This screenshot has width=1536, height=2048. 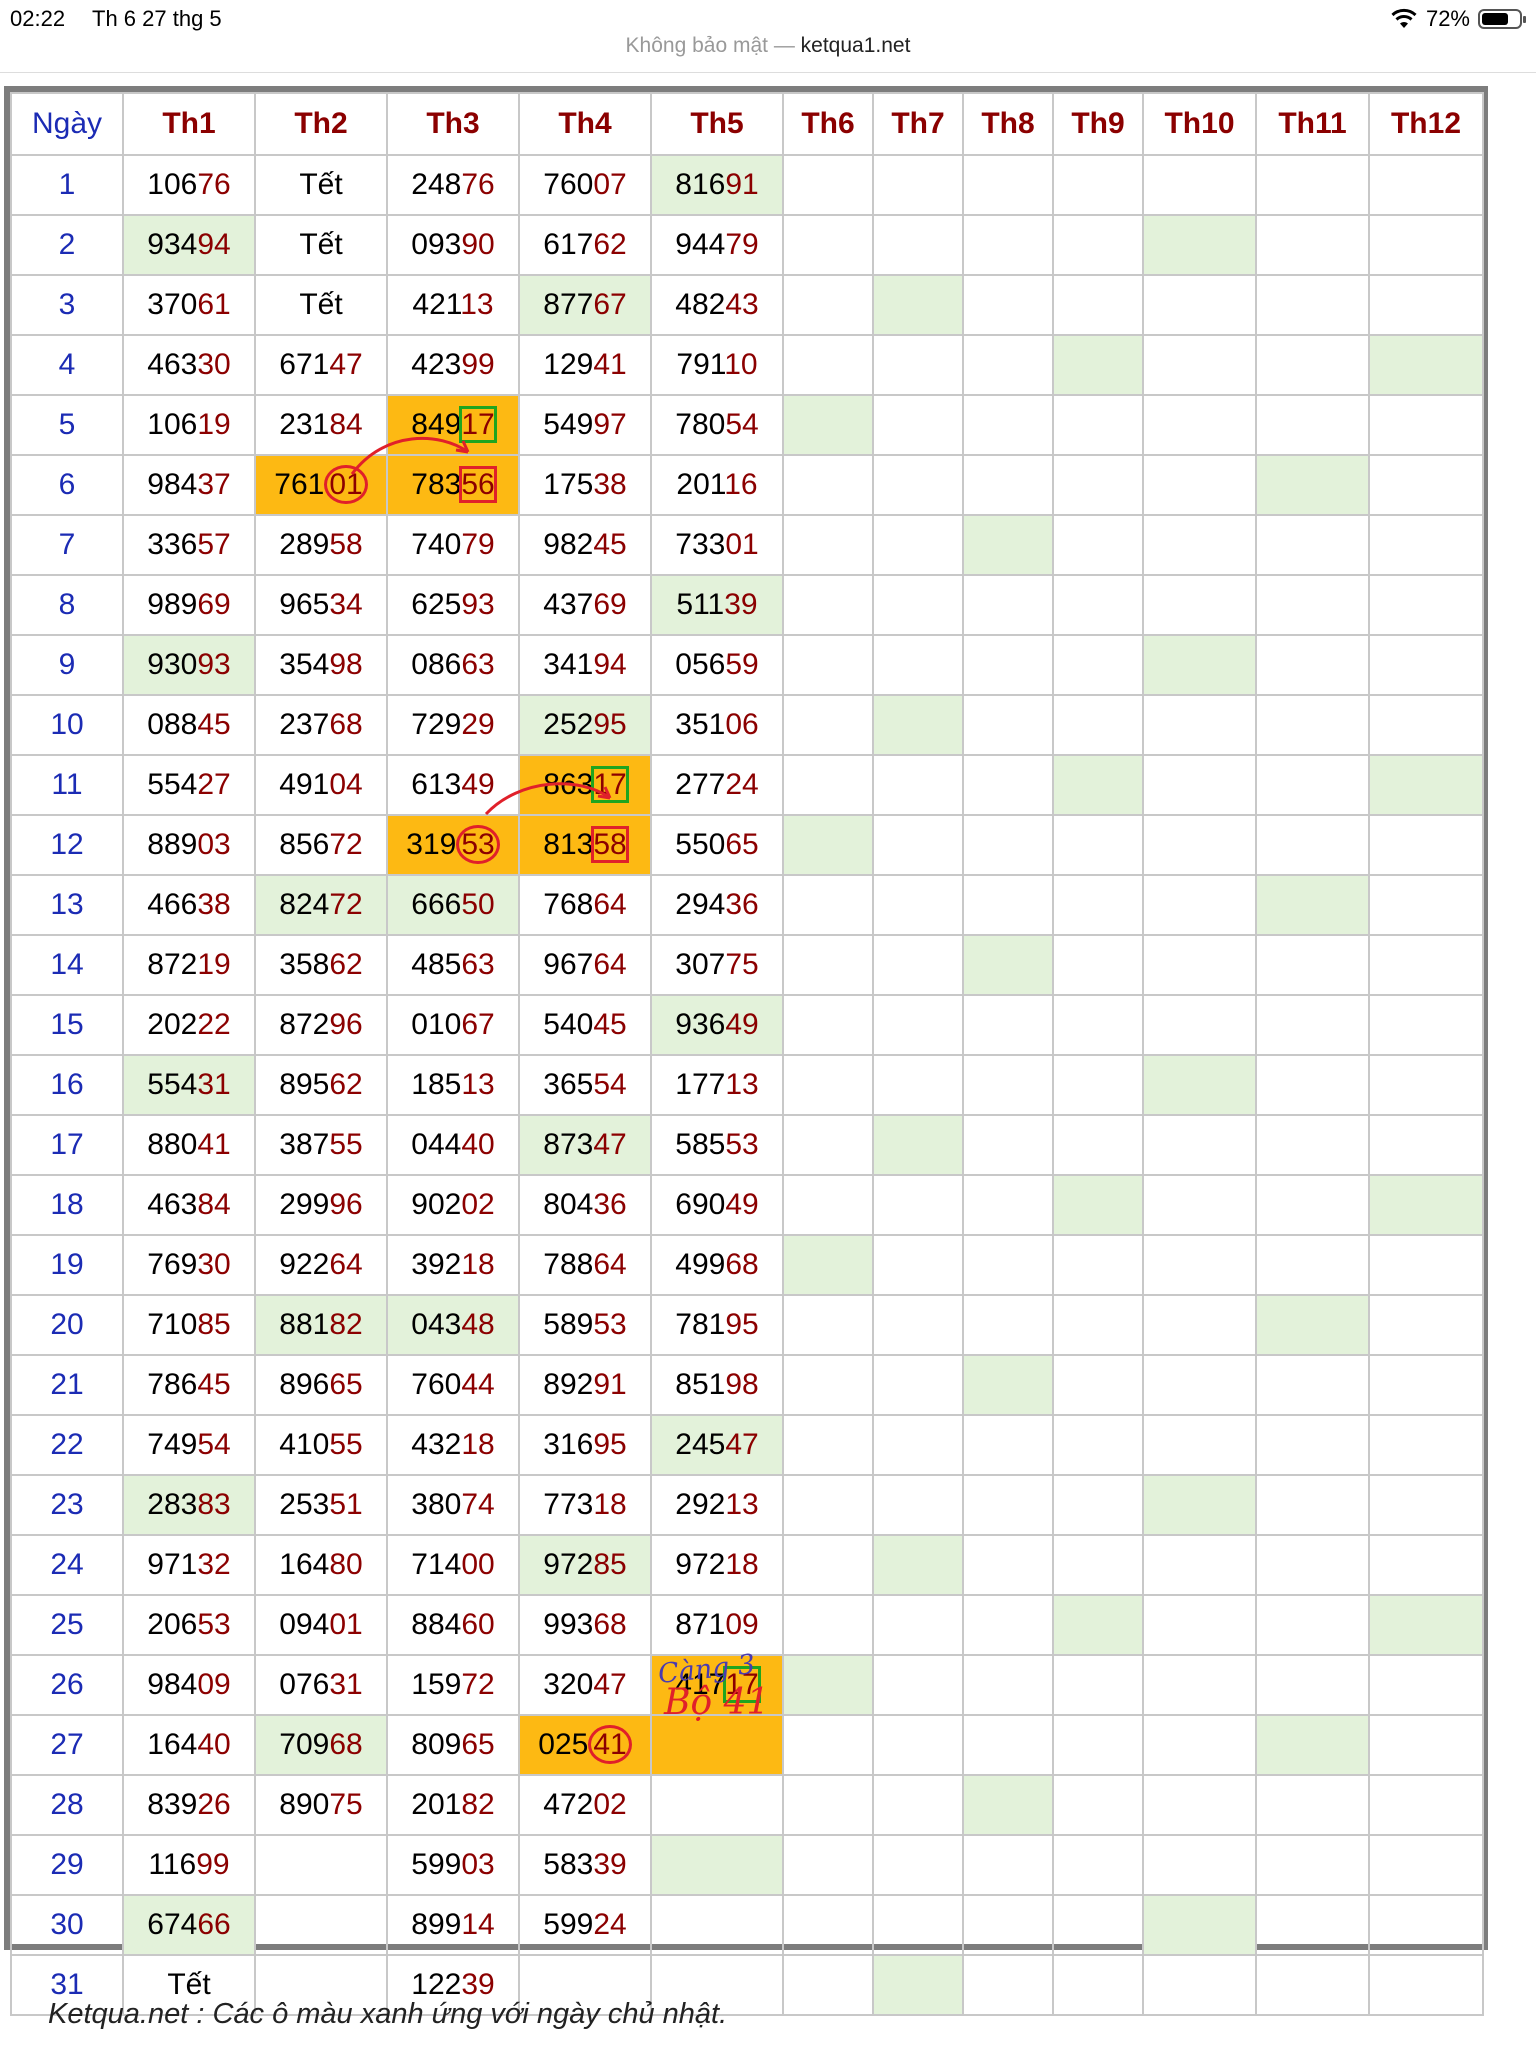 I want to click on result-tail-digits: 98, so click(x=742, y=1384).